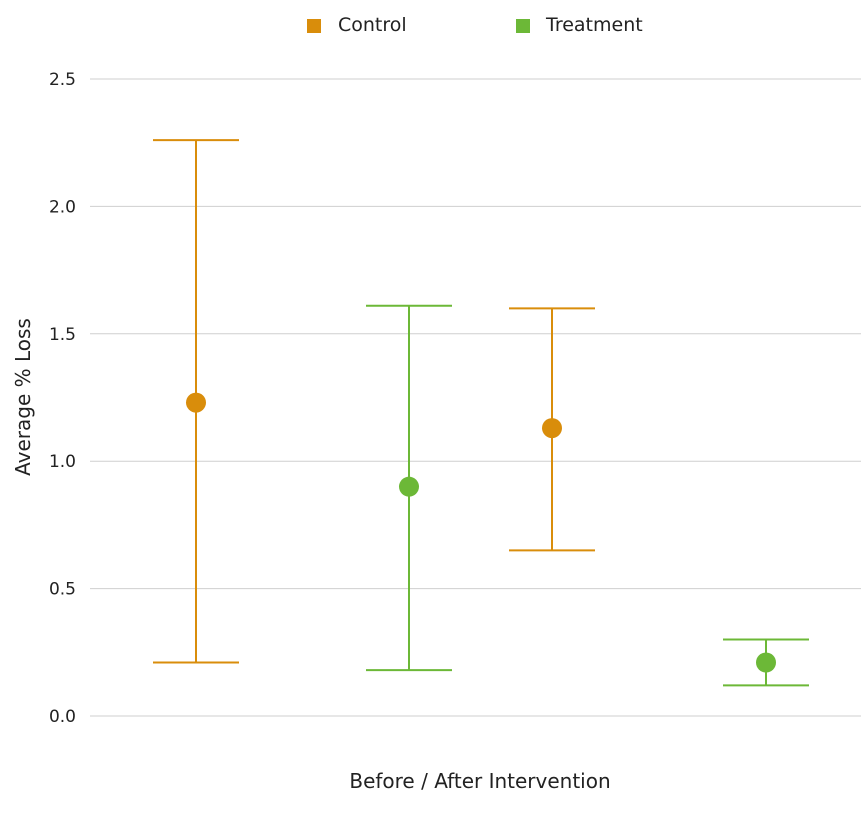  What do you see at coordinates (314, 26) in the screenshot?
I see `legend-swatch-control` at bounding box center [314, 26].